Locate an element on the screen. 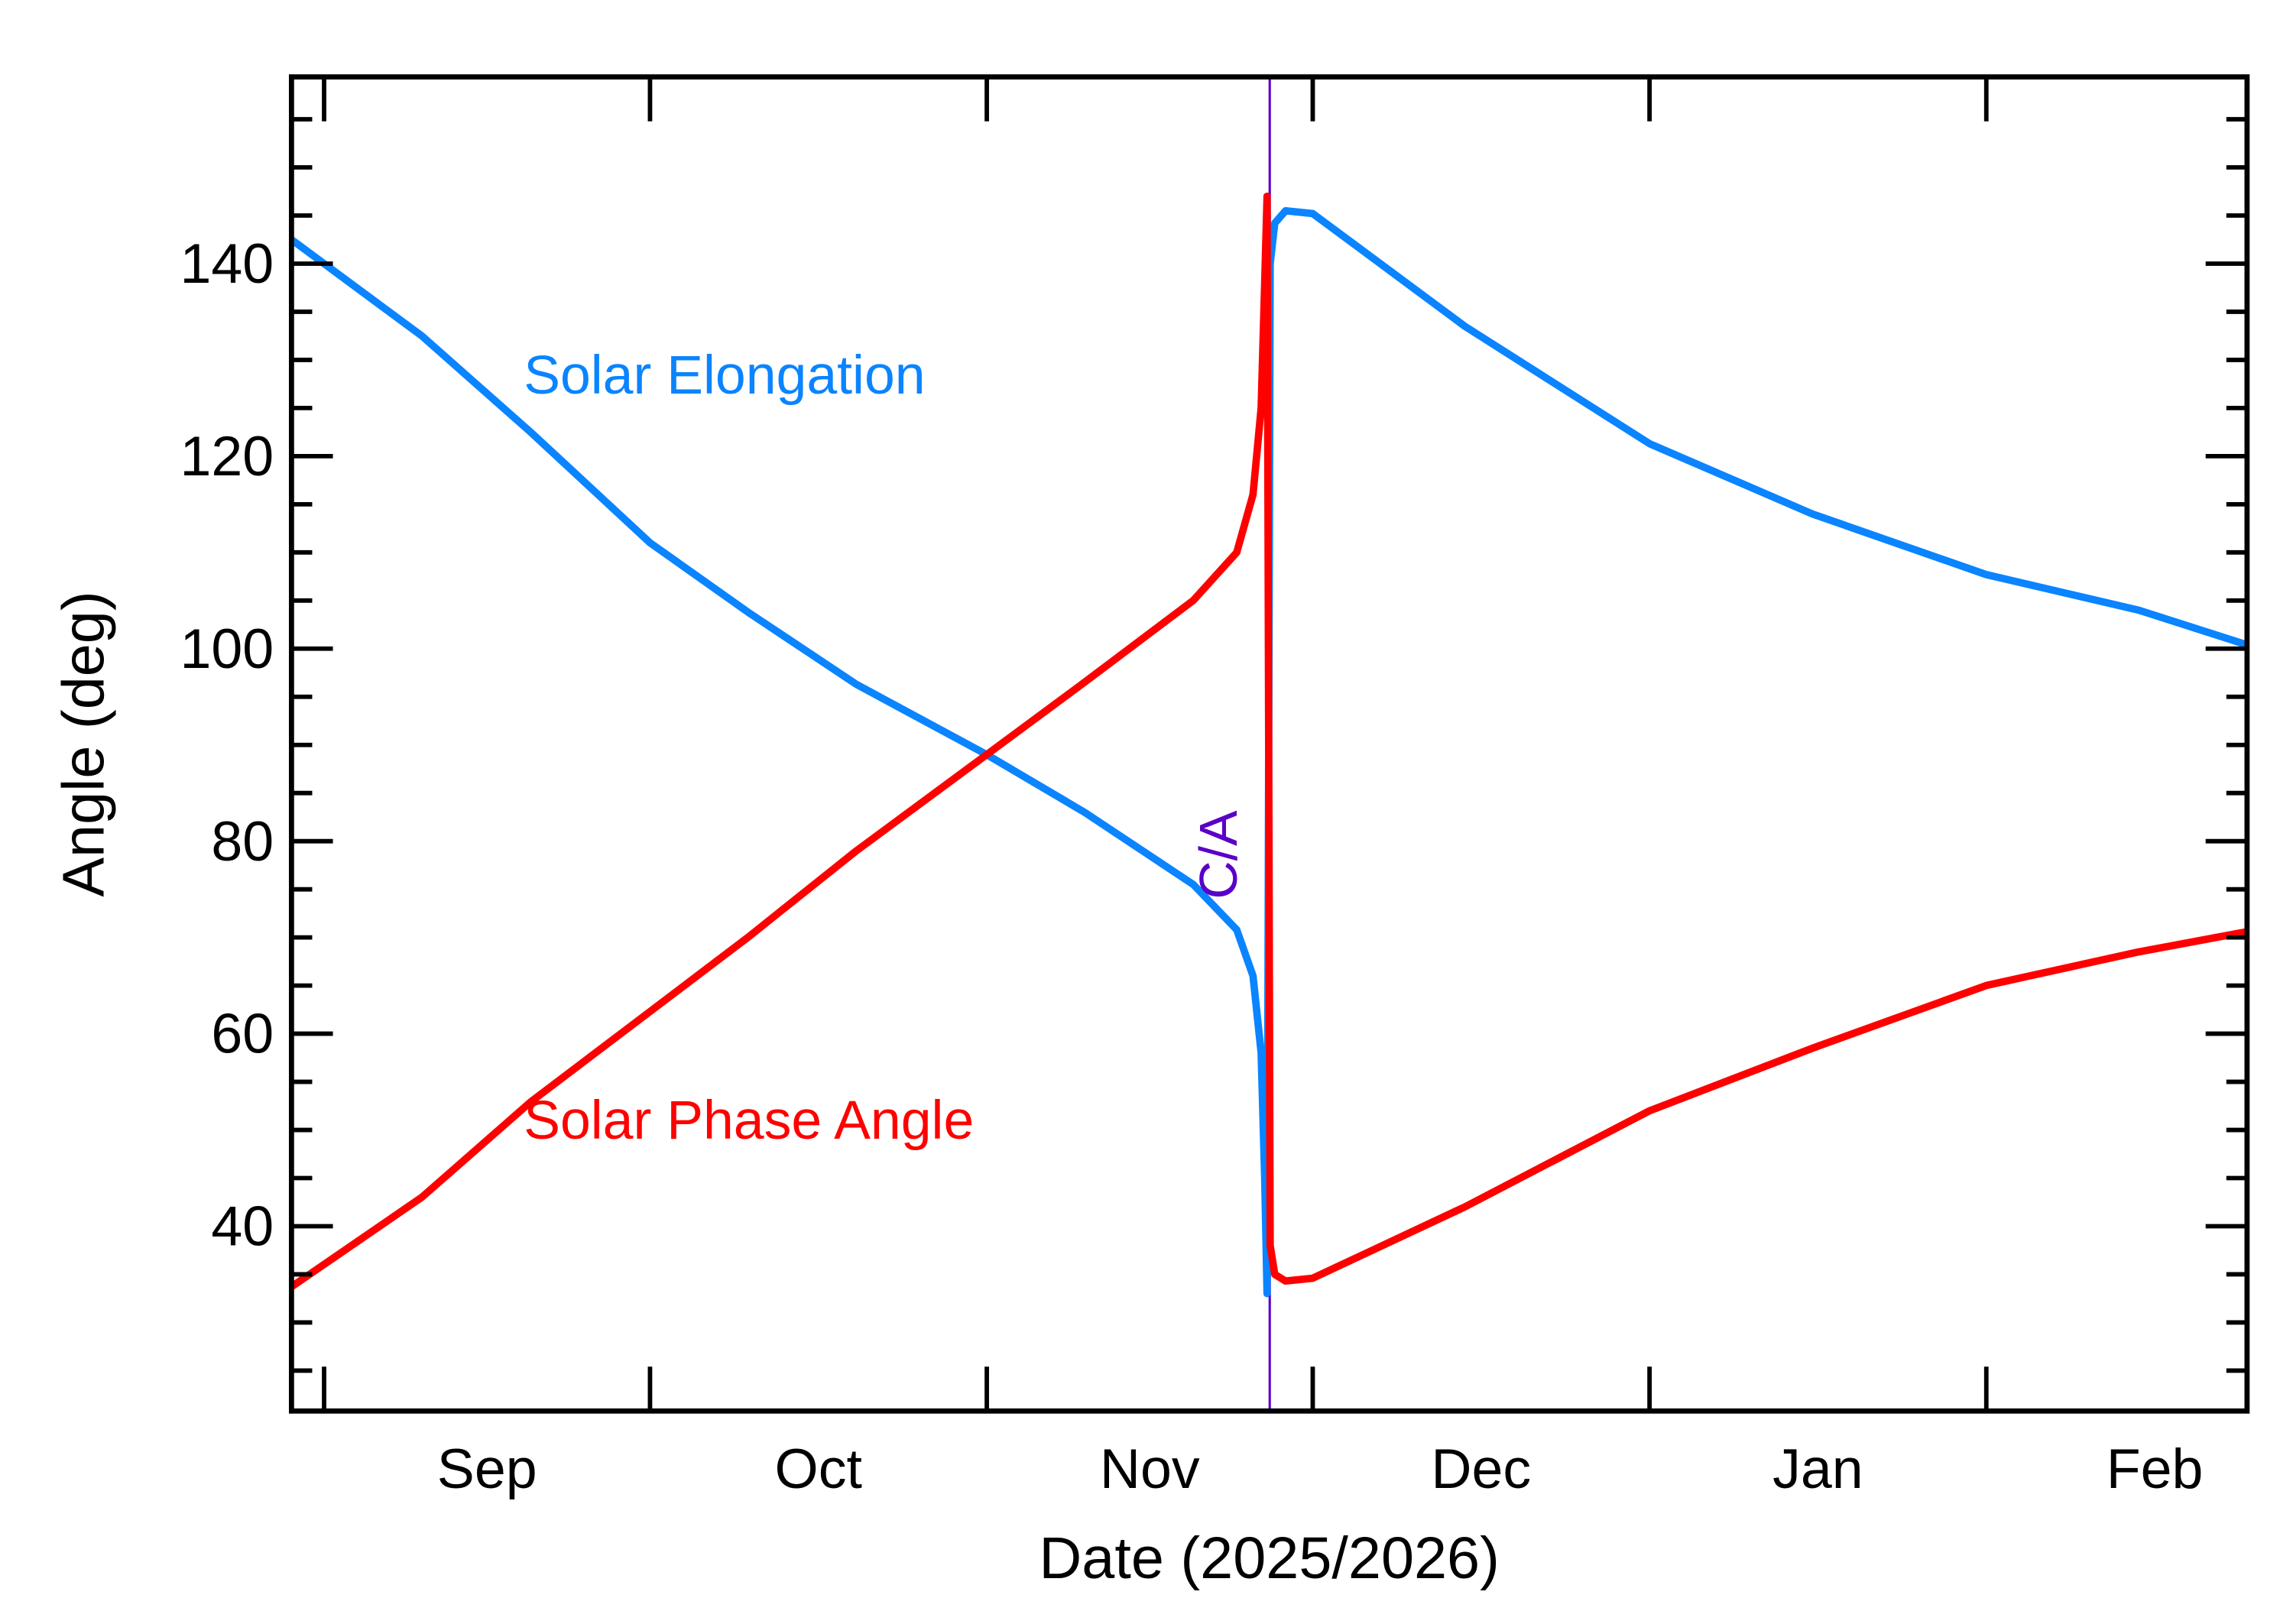 This screenshot has height=1624, width=2293. x-tick-label: Jan is located at coordinates (1817, 1468).